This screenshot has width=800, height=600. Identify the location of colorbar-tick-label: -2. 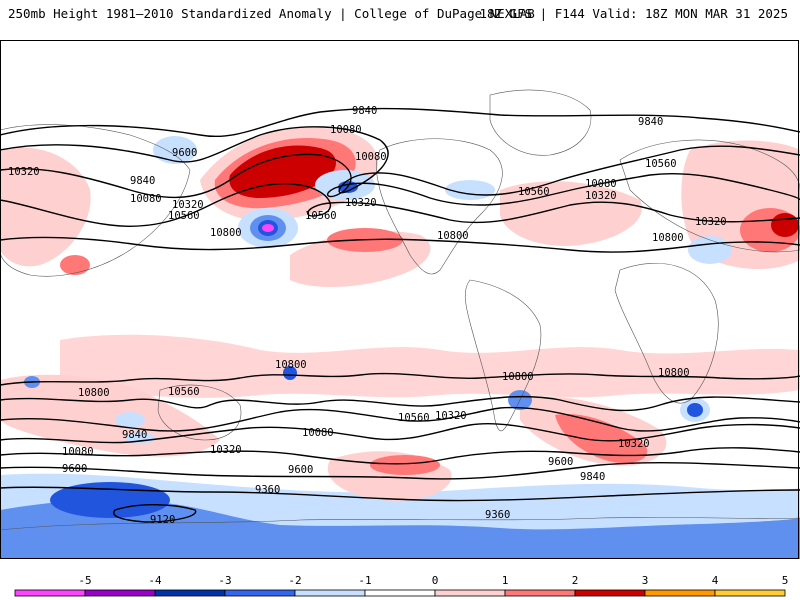
(294, 580).